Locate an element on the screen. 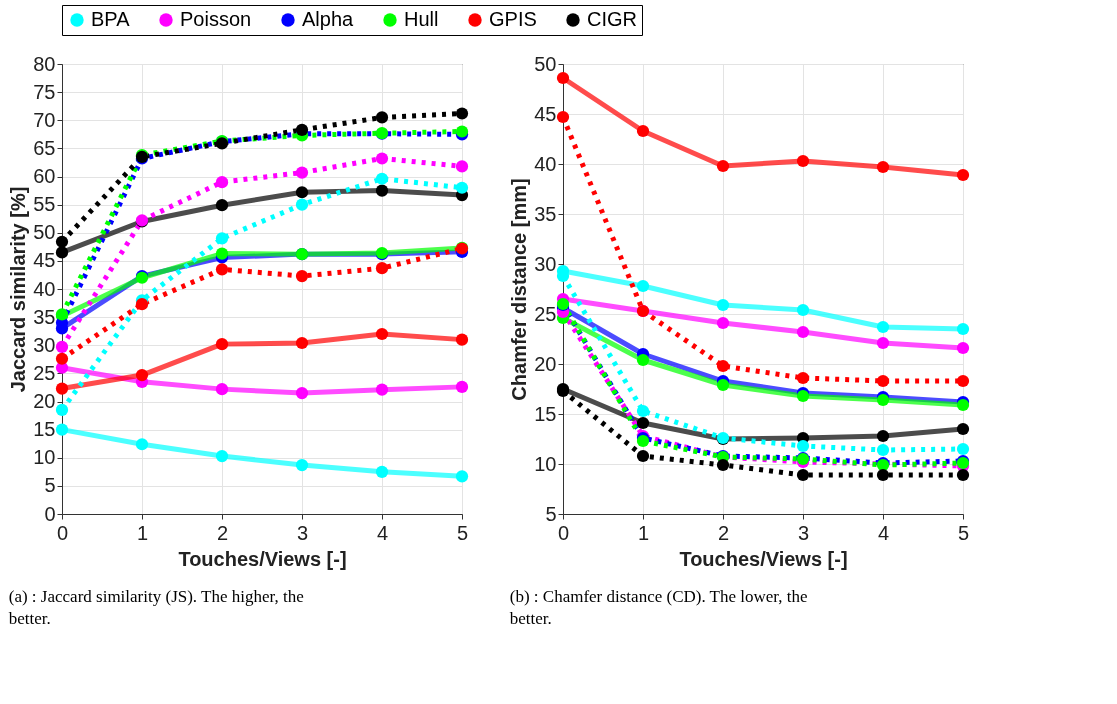  legend-label: Poisson is located at coordinates (216, 19).